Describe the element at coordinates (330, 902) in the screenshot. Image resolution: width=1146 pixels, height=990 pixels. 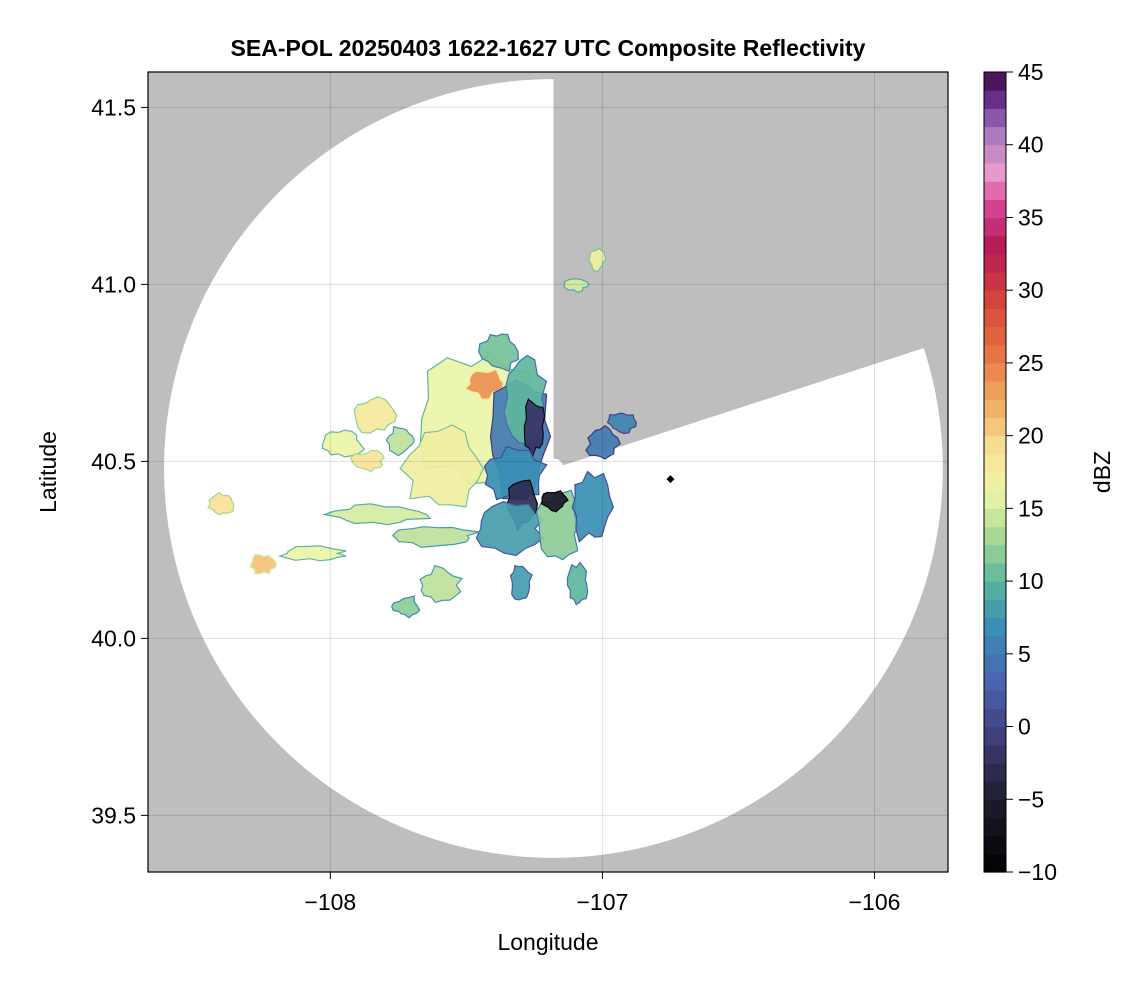
I see `x-tick-label: −108` at that location.